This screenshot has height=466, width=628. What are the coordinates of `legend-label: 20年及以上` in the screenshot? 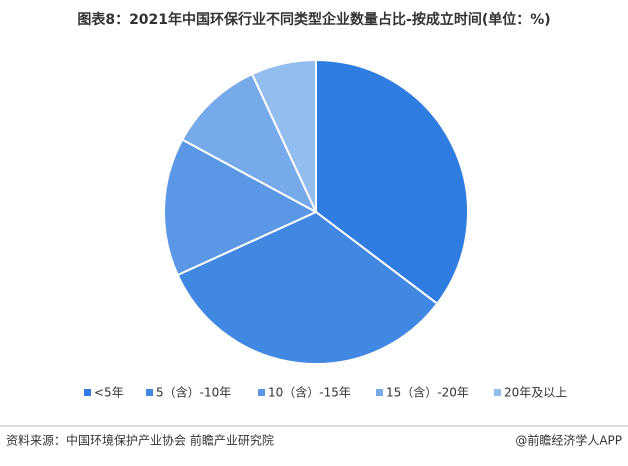 It's located at (535, 393).